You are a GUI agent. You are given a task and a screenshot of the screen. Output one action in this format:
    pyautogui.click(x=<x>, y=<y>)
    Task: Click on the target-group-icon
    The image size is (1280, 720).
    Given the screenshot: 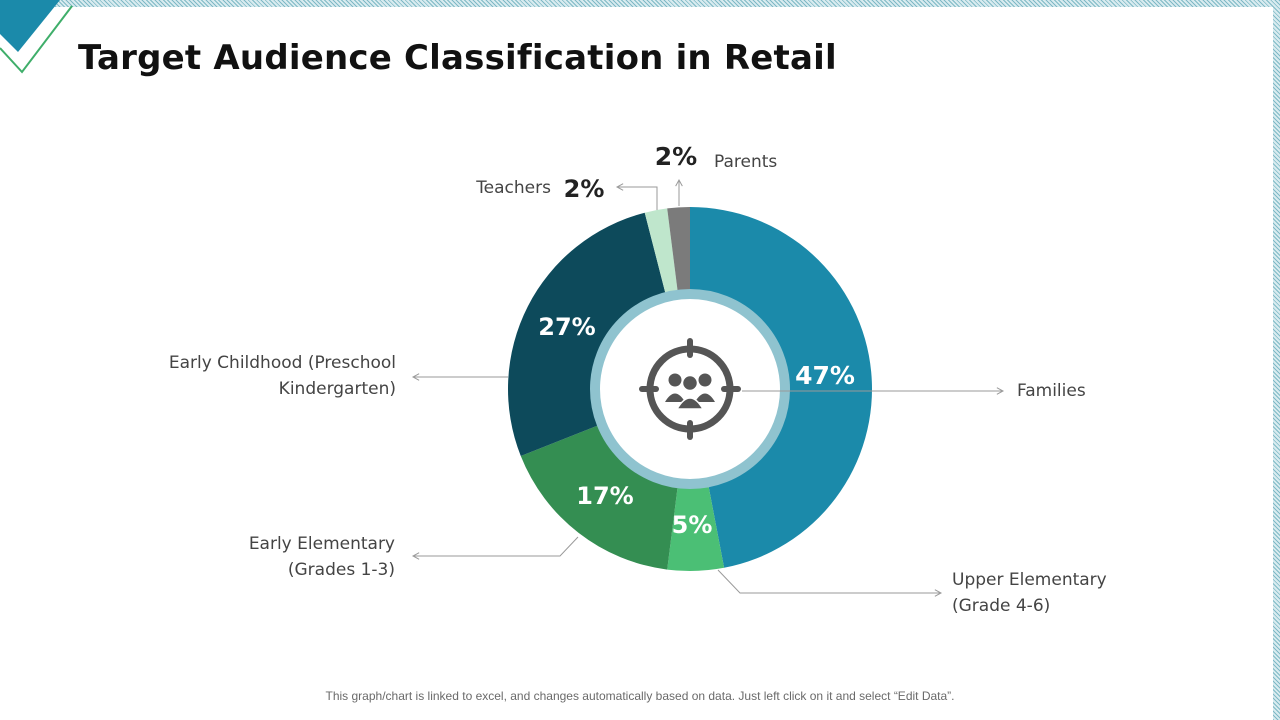 What is the action you would take?
    pyautogui.click(x=690, y=389)
    